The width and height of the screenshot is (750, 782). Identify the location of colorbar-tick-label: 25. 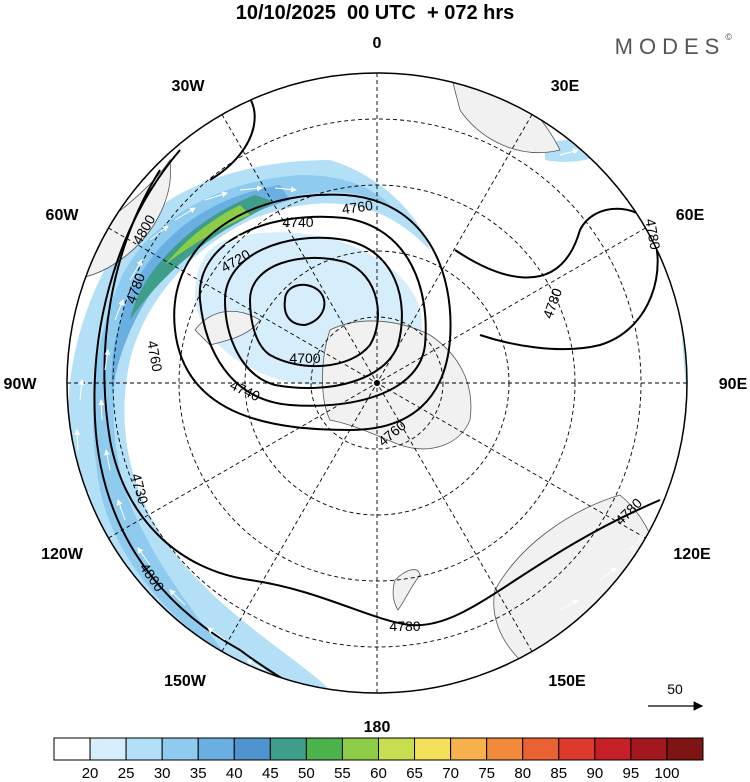
(126, 773).